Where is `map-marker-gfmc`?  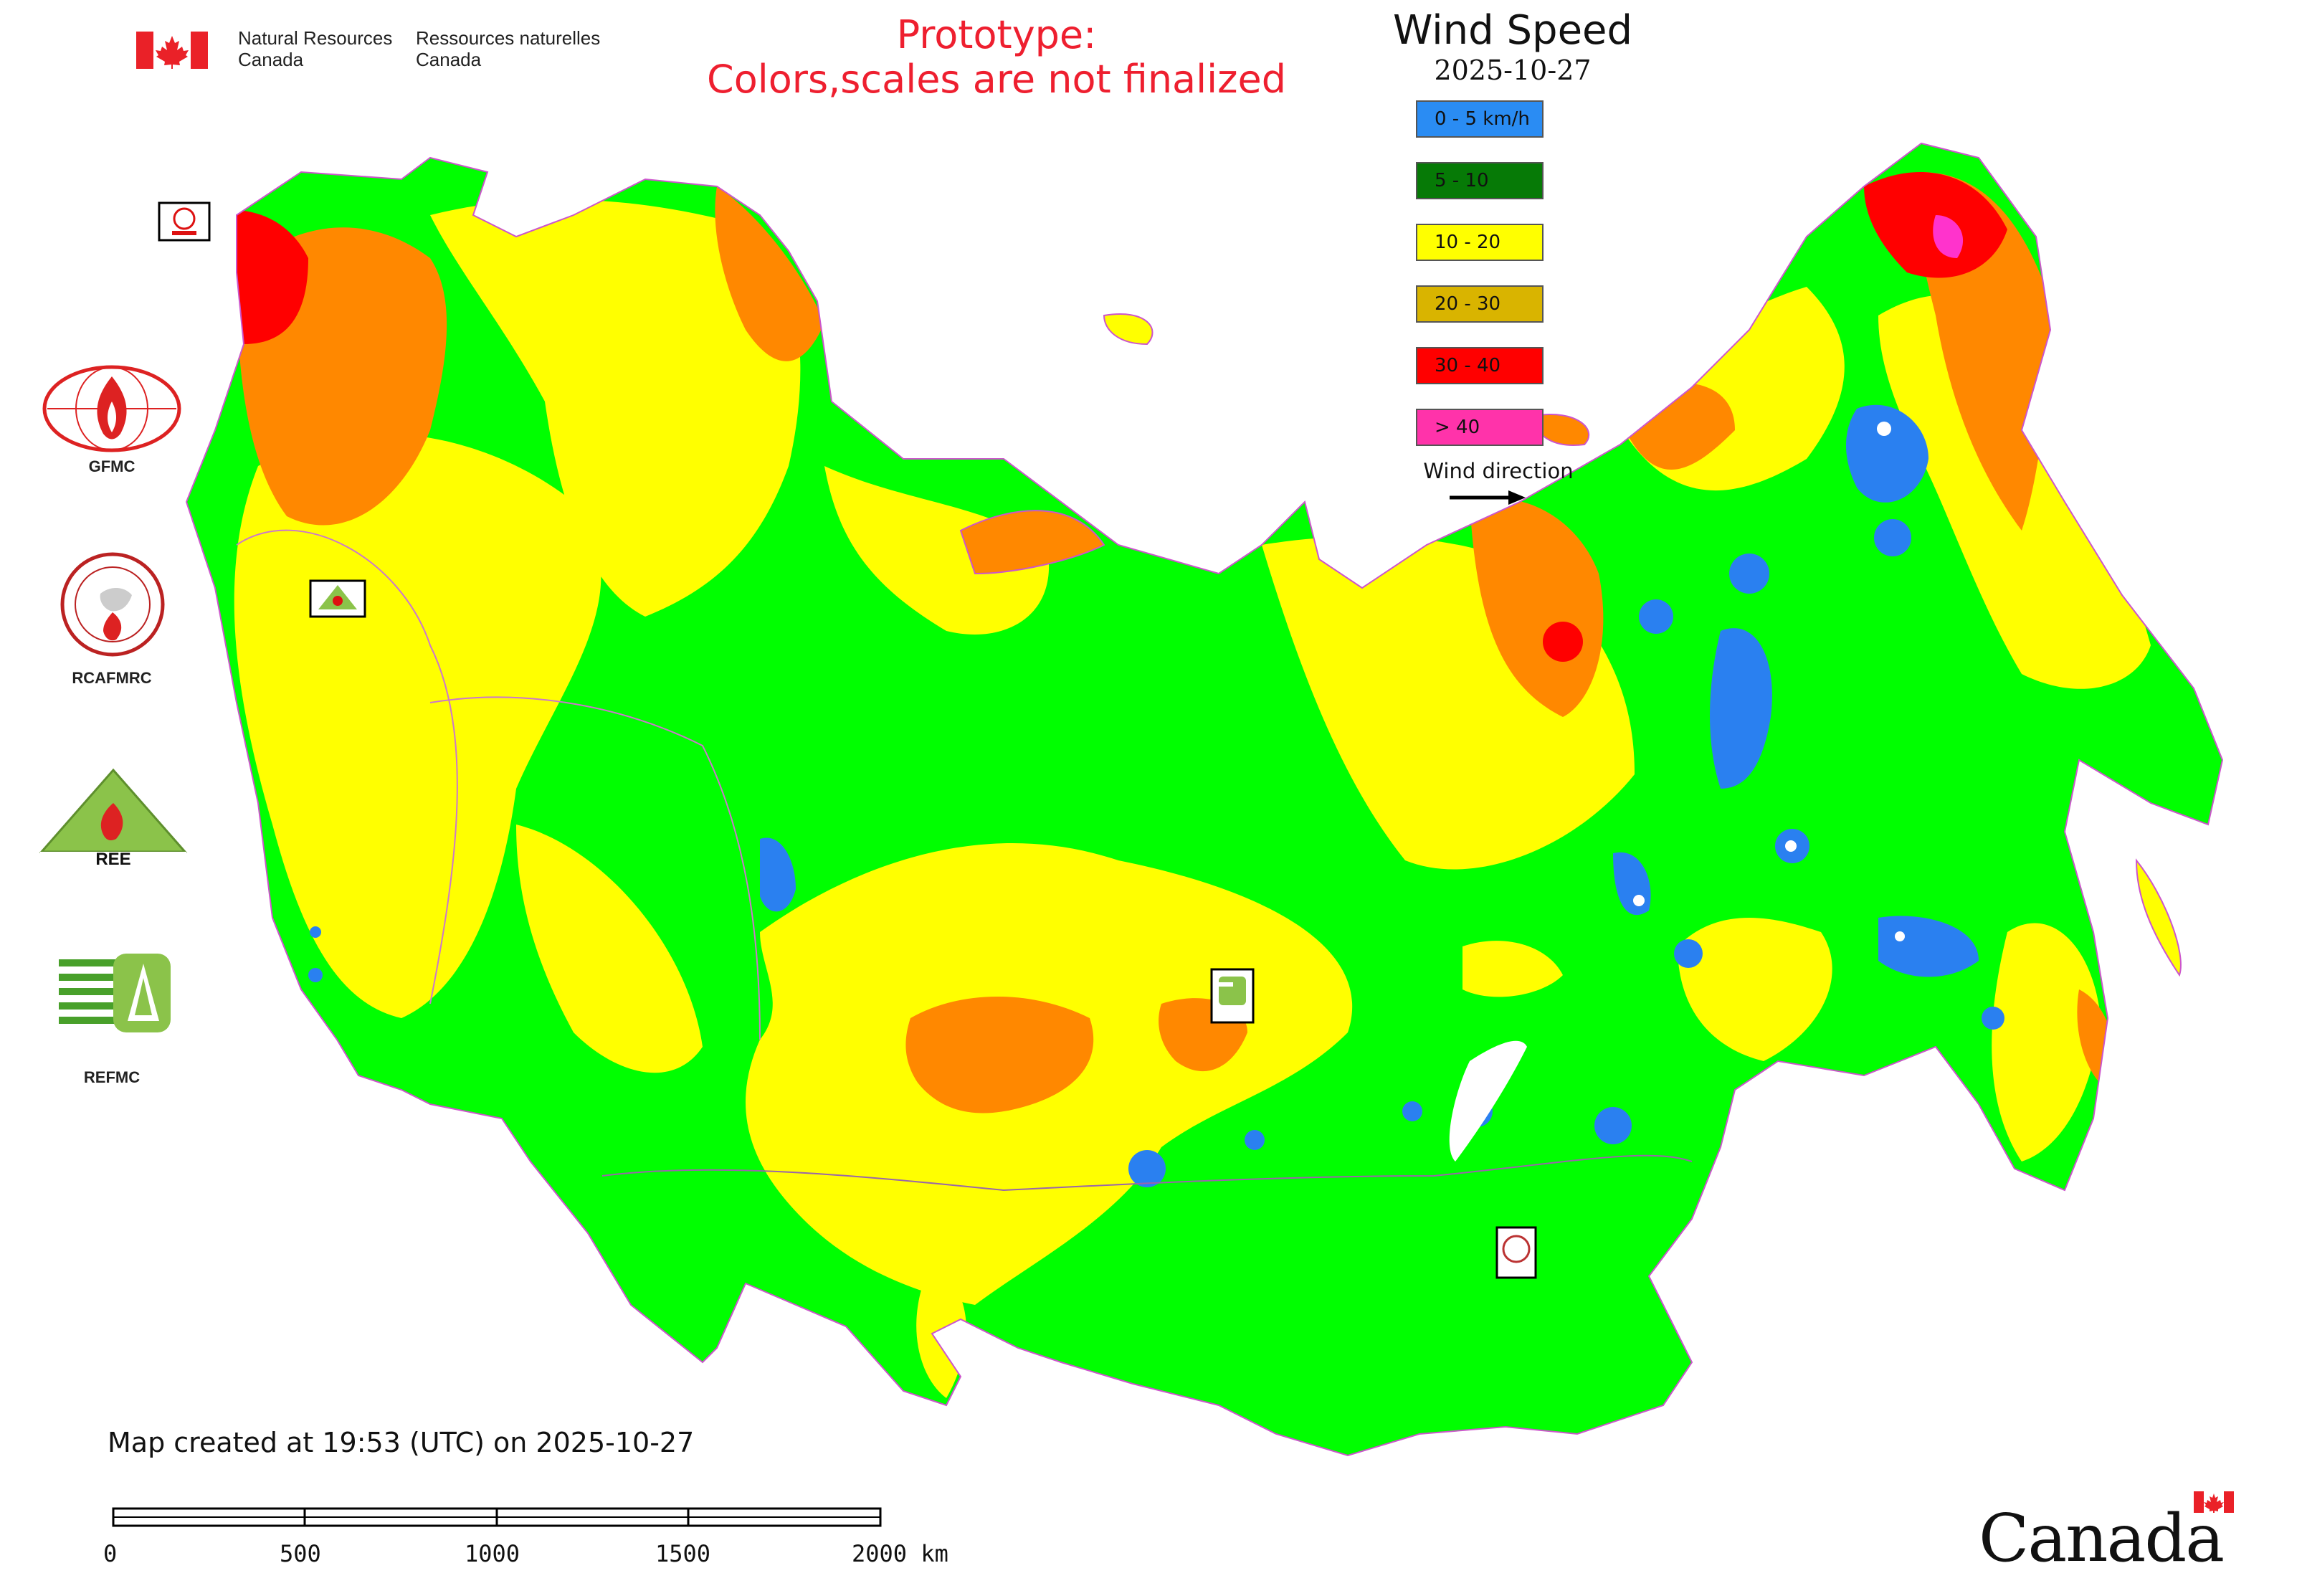
map-marker-gfmc is located at coordinates (184, 221).